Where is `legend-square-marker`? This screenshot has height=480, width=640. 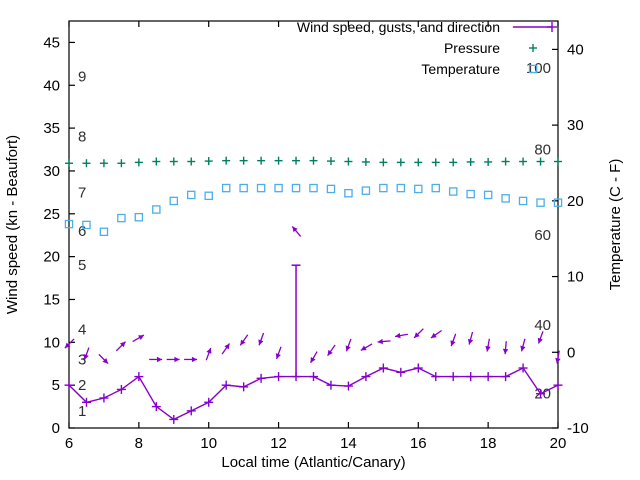 legend-square-marker is located at coordinates (533, 69).